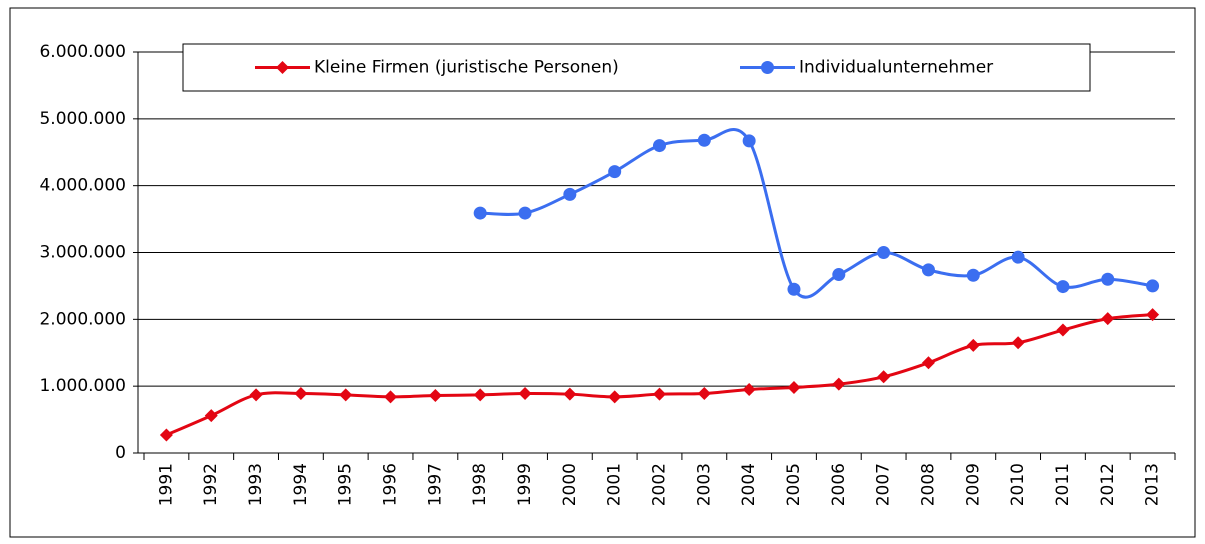  I want to click on y-tick-label: 5.000.000, so click(82, 119).